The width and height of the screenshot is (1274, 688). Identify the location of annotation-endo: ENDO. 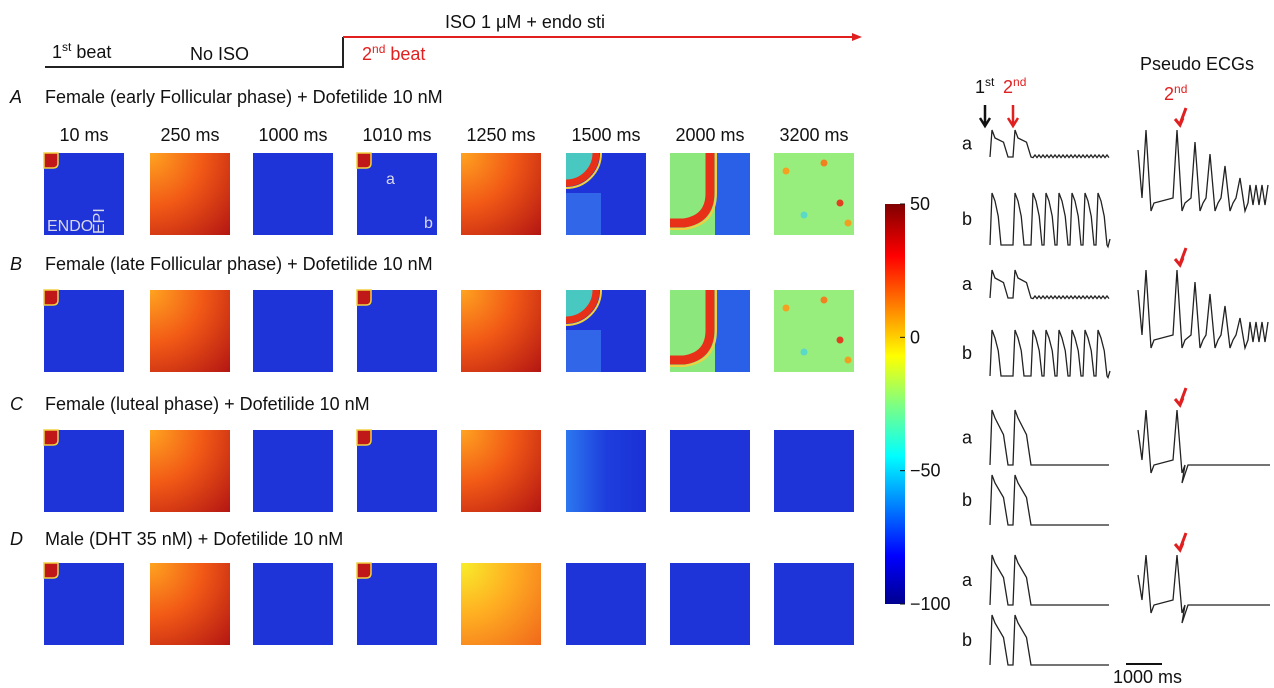
(70, 226).